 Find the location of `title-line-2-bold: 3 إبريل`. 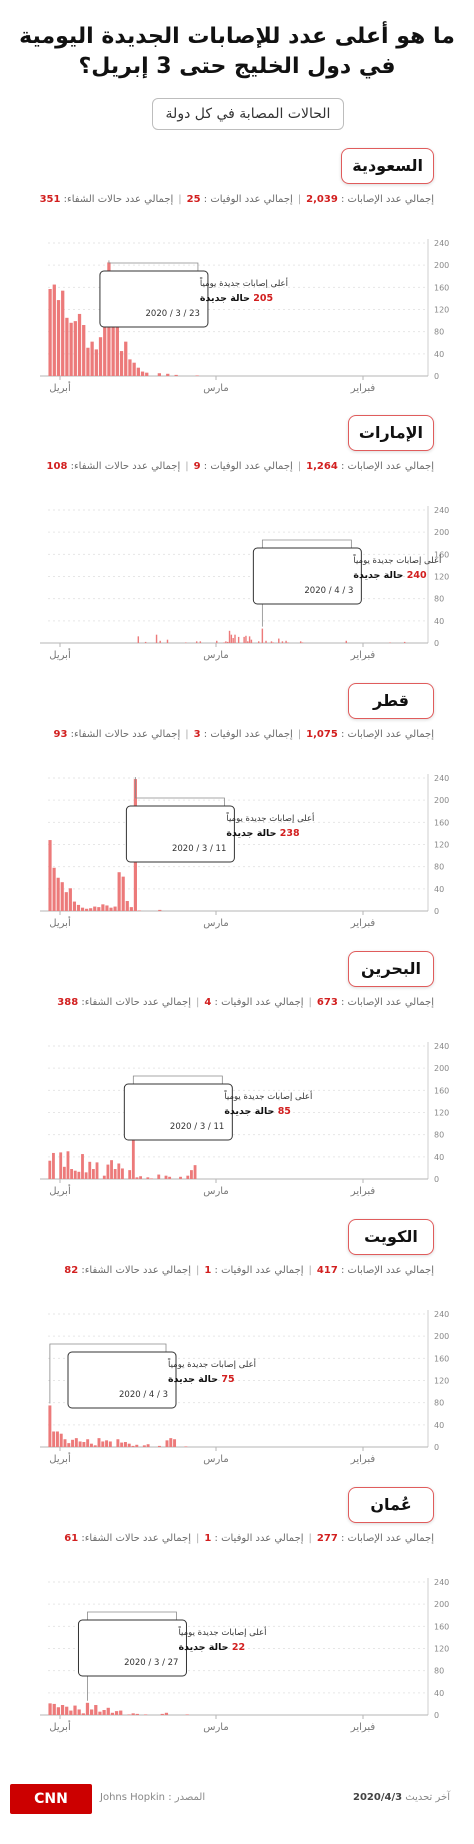

title-line-2-bold: 3 إبريل is located at coordinates (131, 66).